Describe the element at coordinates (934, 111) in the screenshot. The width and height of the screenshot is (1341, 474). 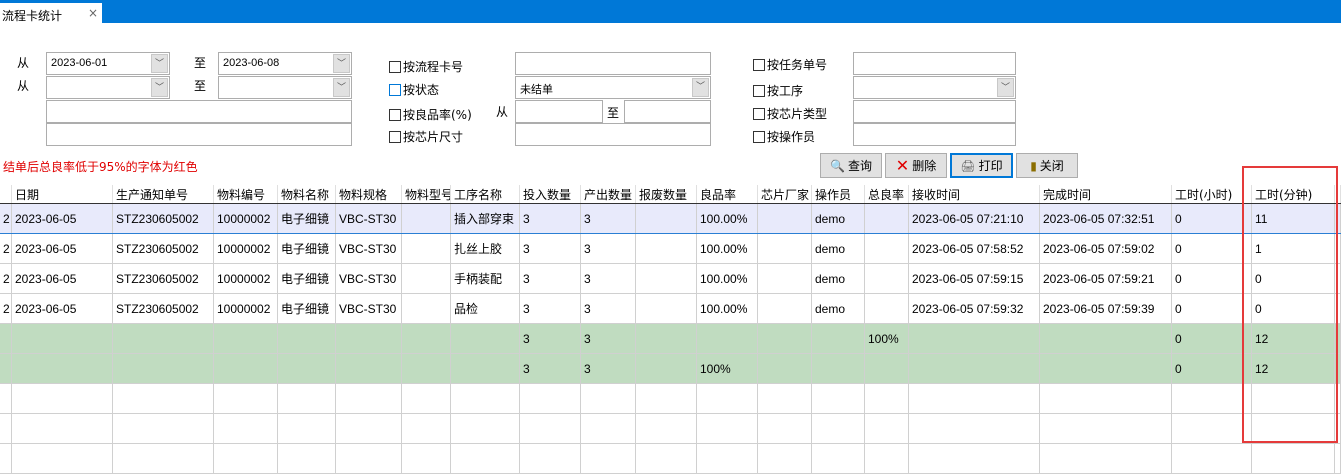
I see `chip-type-input` at that location.